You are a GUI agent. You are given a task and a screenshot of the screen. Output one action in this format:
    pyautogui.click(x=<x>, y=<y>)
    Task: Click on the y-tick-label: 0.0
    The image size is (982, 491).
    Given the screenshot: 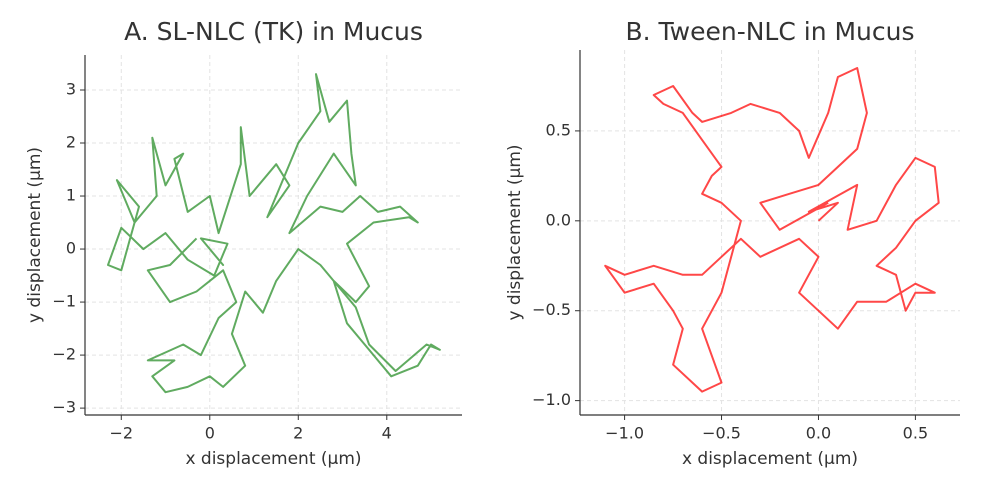 What is the action you would take?
    pyautogui.click(x=558, y=219)
    